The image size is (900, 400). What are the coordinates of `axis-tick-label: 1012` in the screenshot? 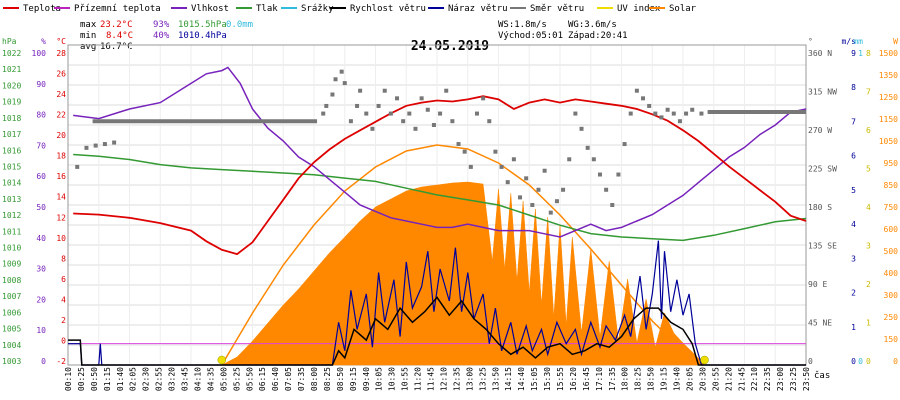 It's located at (11, 215).